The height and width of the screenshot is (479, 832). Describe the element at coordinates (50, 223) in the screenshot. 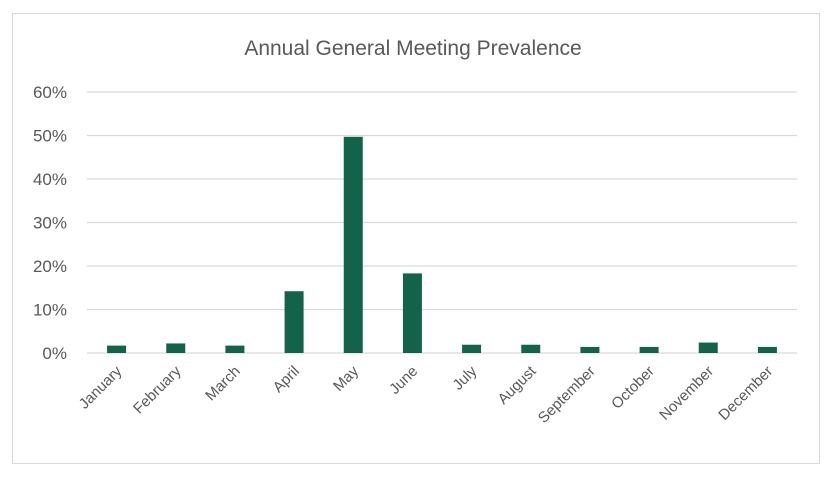

I see `y-tick-label: 30%` at that location.